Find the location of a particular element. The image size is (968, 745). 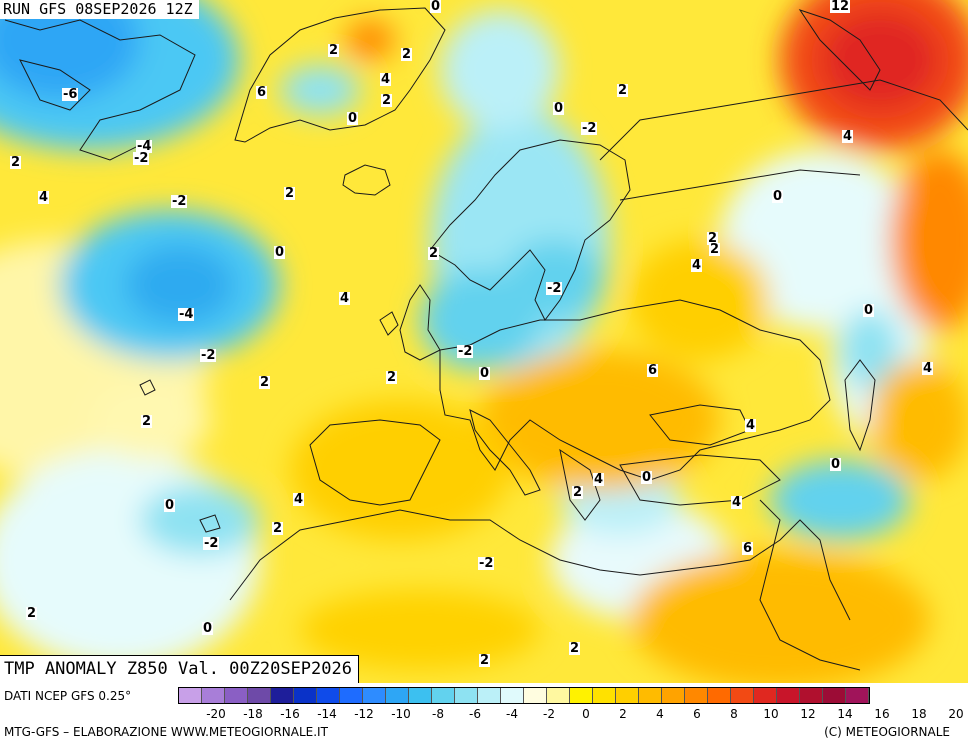

scale-tick-label: -10 is located at coordinates (401, 714).